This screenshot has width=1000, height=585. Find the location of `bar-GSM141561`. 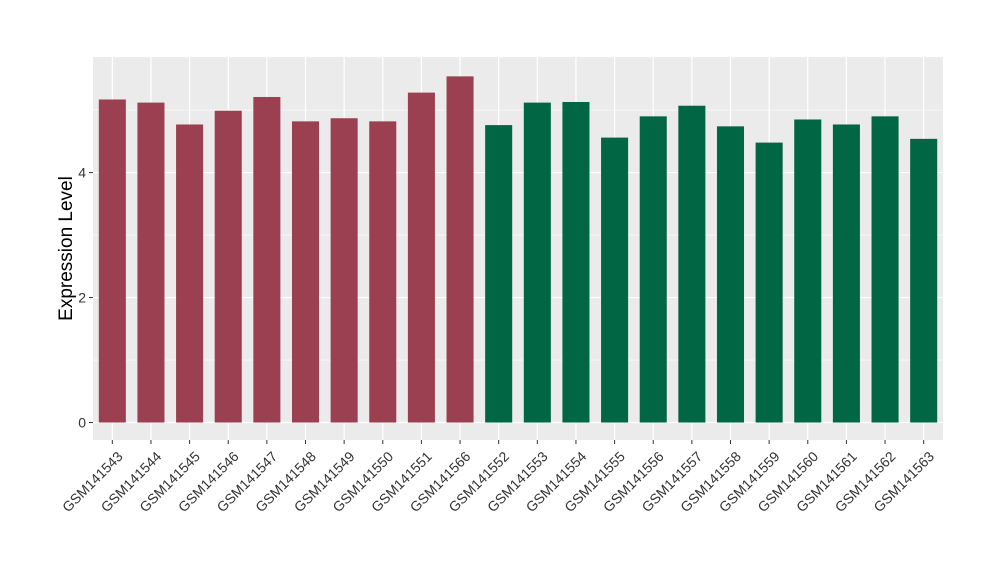

bar-GSM141561 is located at coordinates (846, 273).